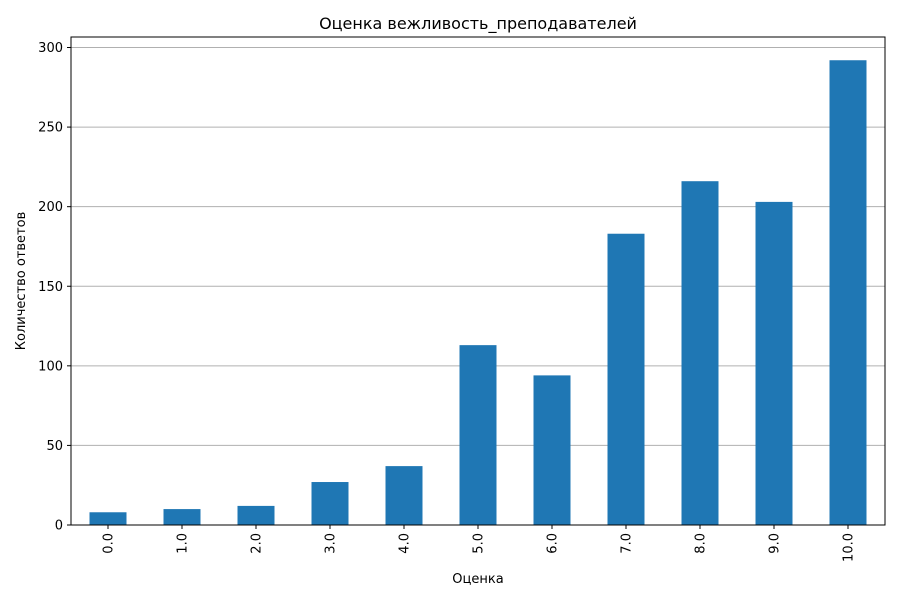 Image resolution: width=900 pixels, height=600 pixels. Describe the element at coordinates (21, 281) in the screenshot. I see `y-axis-label: Количество ответов` at that location.